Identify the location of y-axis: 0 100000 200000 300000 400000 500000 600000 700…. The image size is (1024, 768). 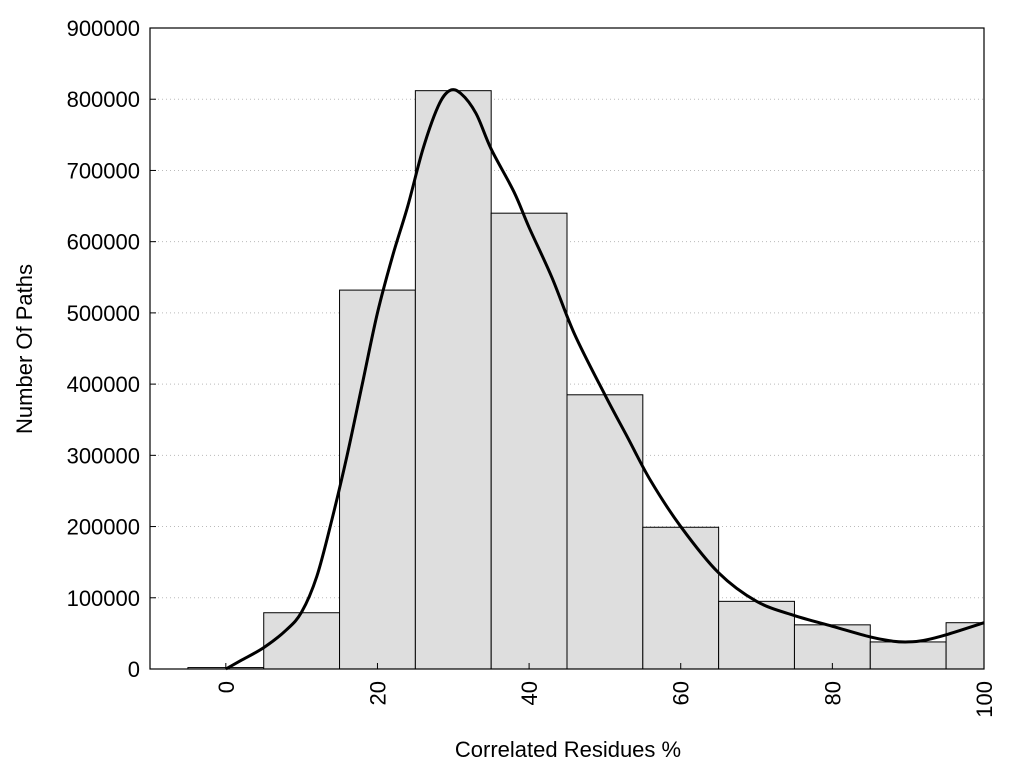
(111, 349).